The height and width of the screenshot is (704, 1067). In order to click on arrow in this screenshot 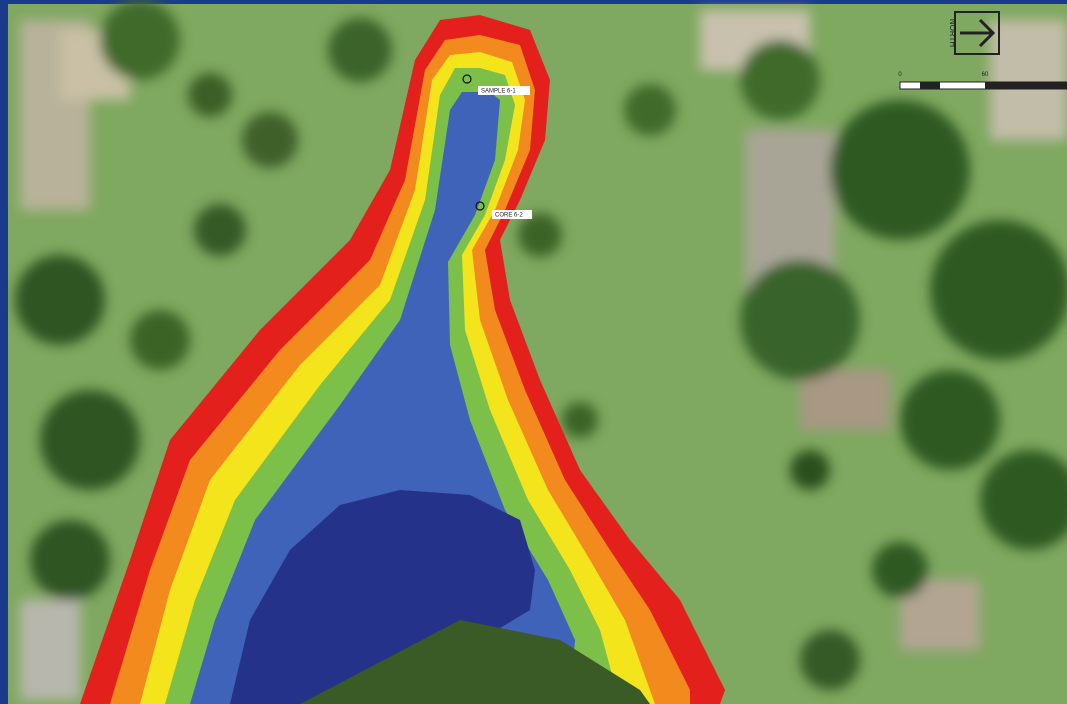, I will do `click(978, 33)`.